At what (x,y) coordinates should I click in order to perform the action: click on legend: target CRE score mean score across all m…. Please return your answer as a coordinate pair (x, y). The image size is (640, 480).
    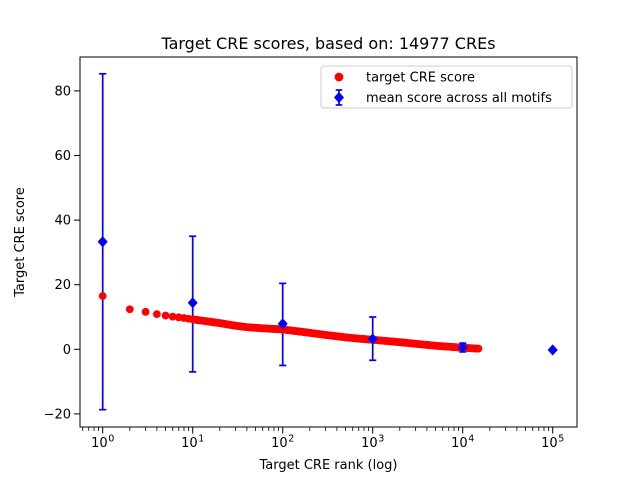
    Looking at the image, I should click on (446, 87).